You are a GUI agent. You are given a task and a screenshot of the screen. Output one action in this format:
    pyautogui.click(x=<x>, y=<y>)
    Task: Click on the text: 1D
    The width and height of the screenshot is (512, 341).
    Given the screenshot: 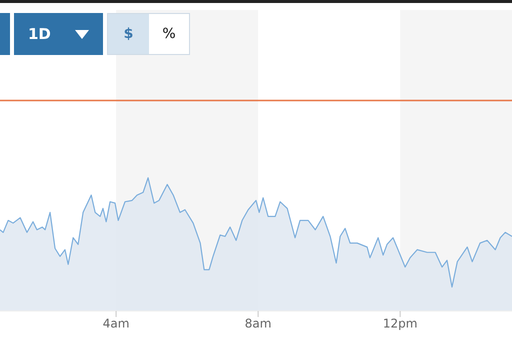 What is the action you would take?
    pyautogui.click(x=39, y=34)
    